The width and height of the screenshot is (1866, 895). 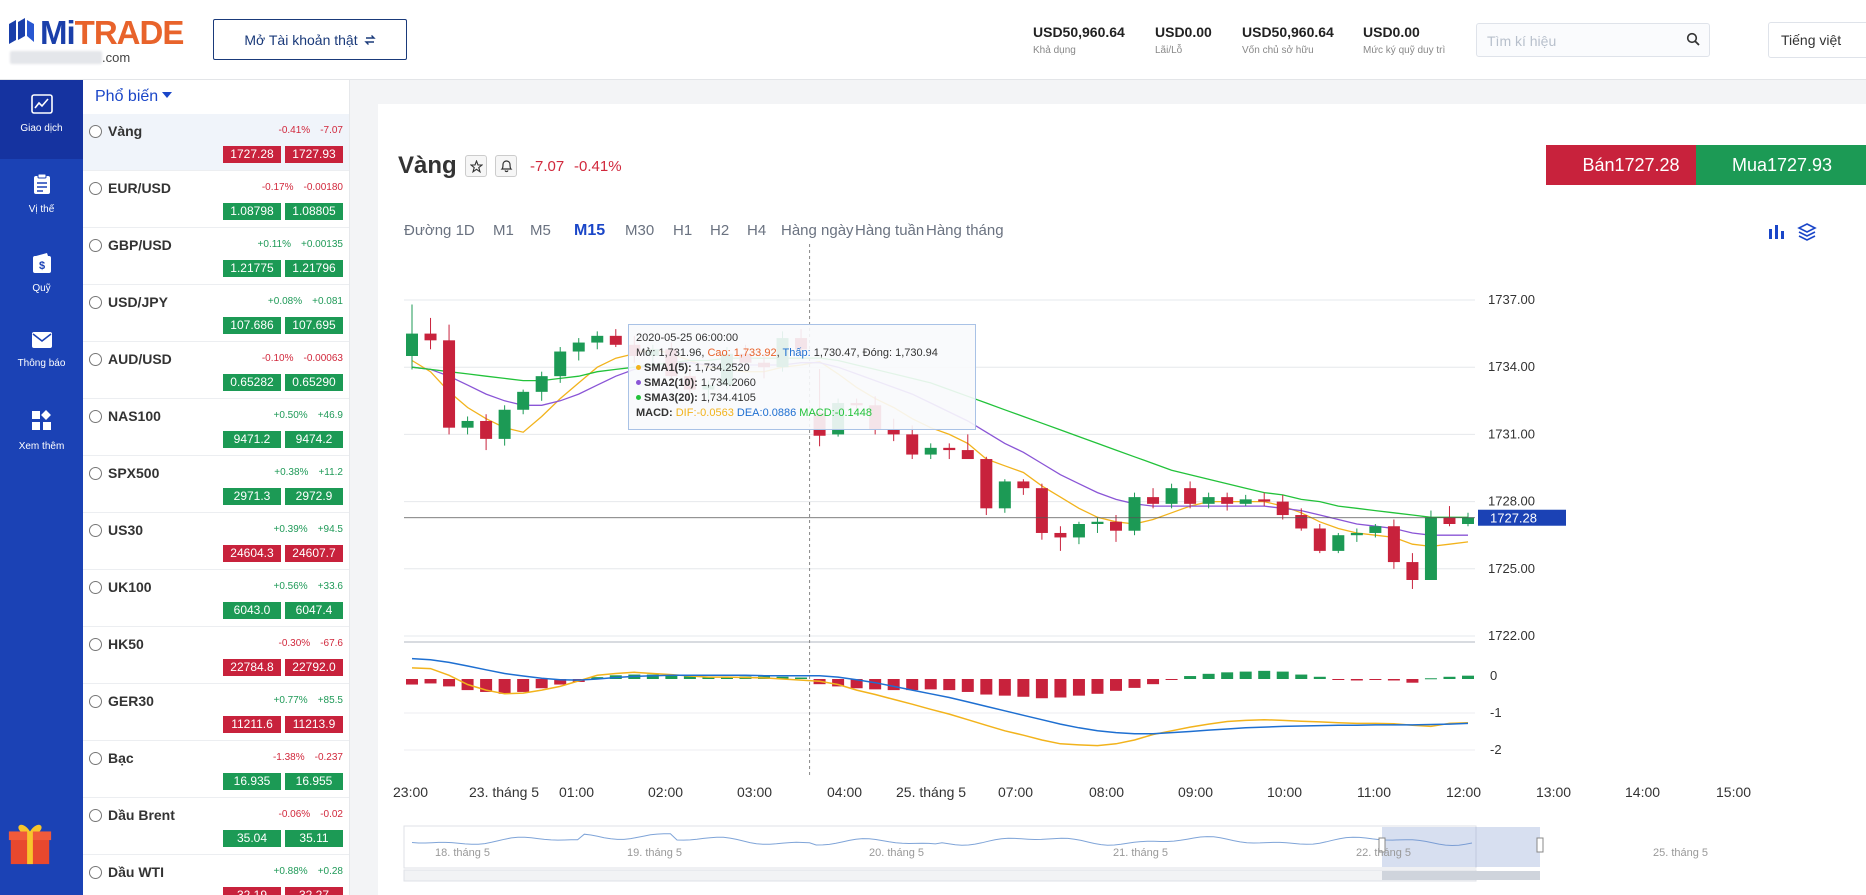 What do you see at coordinates (314, 891) in the screenshot?
I see `buy-price: 32.27` at bounding box center [314, 891].